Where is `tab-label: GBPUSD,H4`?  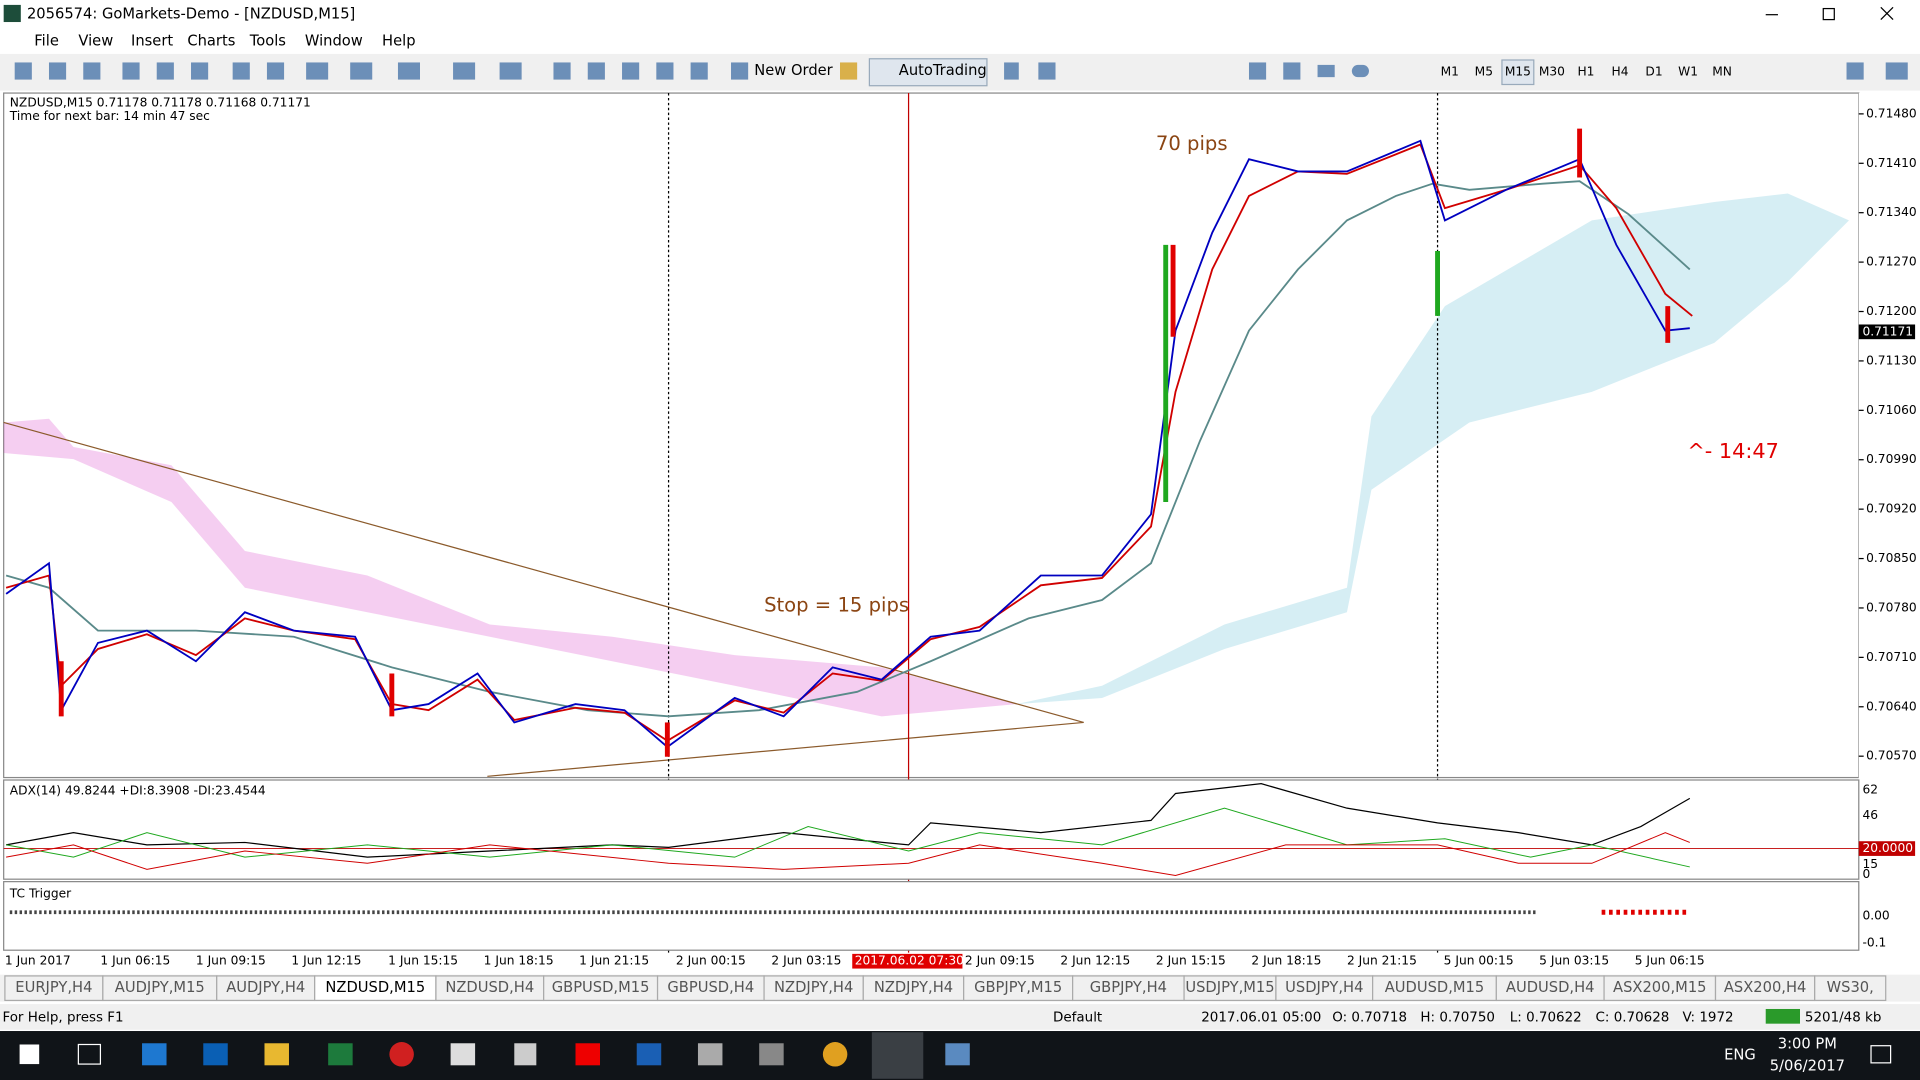 tab-label: GBPUSD,H4 is located at coordinates (710, 987).